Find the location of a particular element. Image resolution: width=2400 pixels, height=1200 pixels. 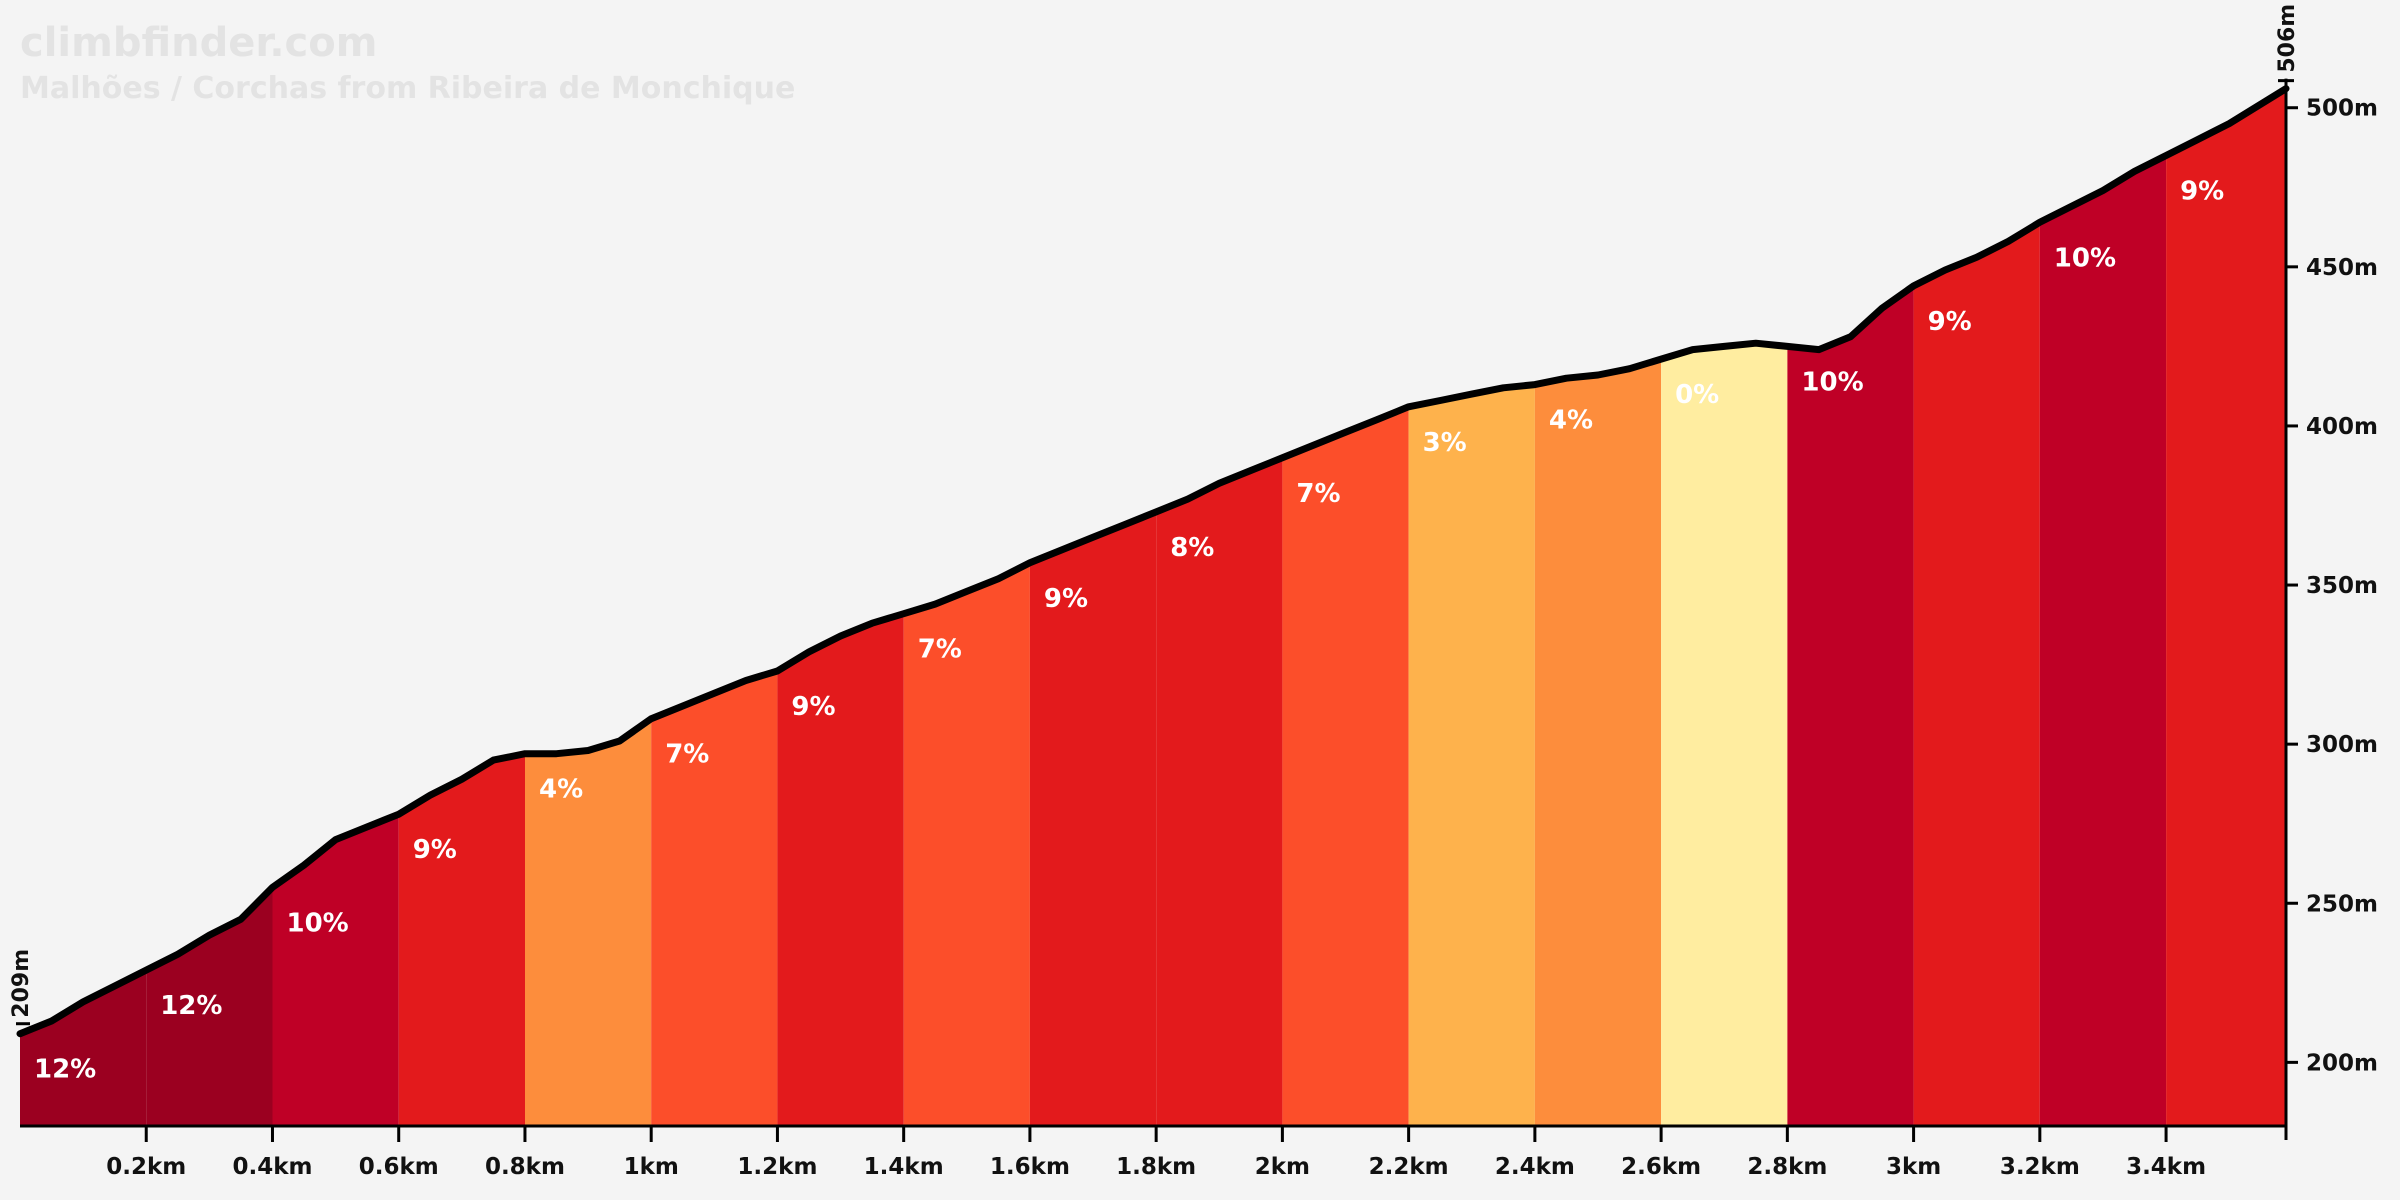

grade-label-7: 7% is located at coordinates (940, 650).